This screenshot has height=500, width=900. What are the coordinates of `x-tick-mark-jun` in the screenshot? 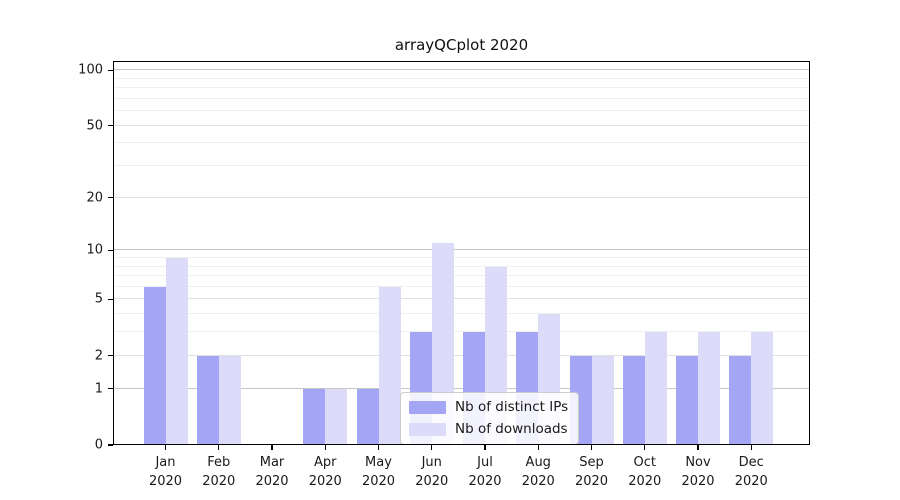 It's located at (432, 447).